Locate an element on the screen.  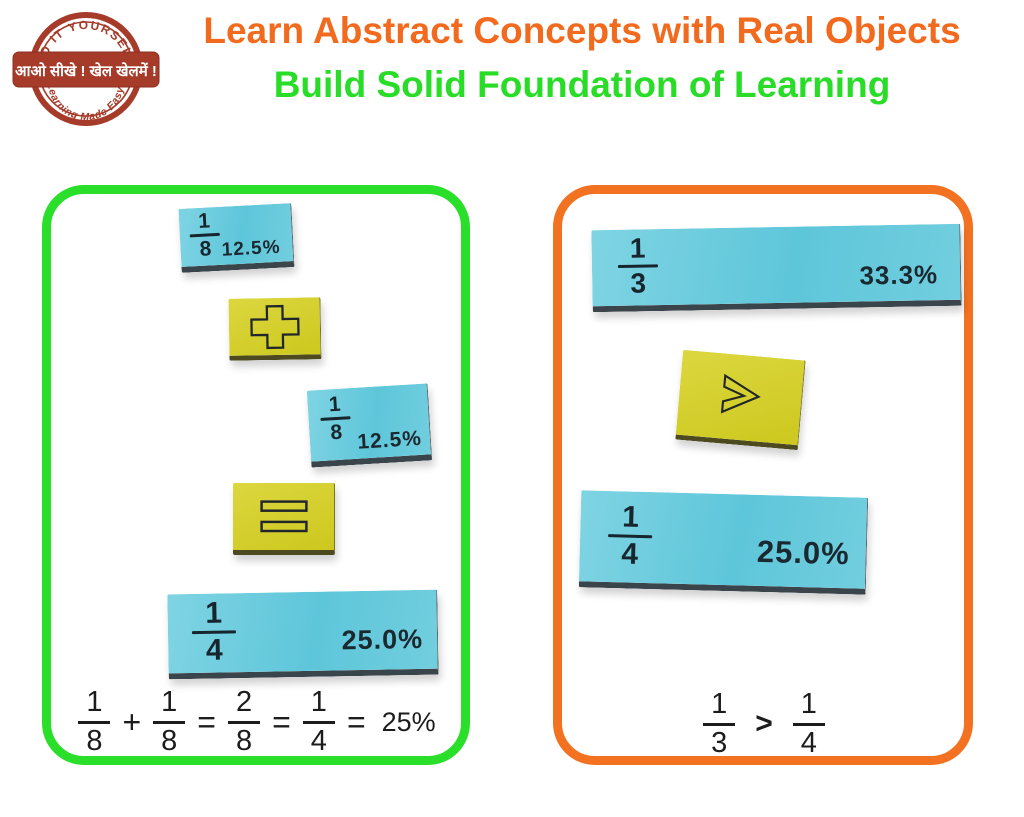
equation-fraction: 2 8 is located at coordinates (244, 721).